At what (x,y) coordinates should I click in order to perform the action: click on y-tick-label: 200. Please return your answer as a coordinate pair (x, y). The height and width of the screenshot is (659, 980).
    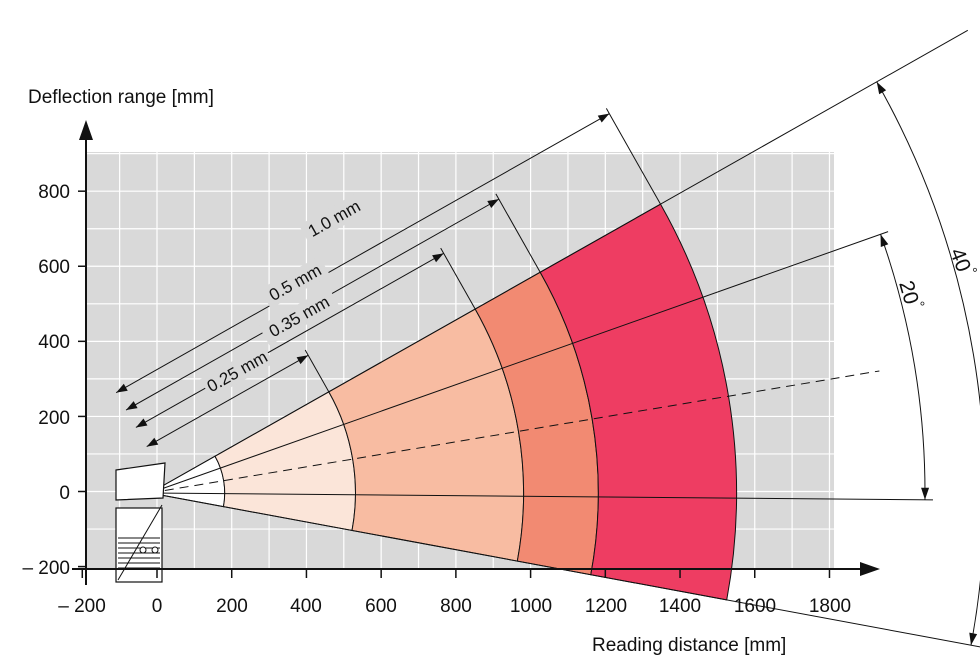
    Looking at the image, I should click on (54, 418).